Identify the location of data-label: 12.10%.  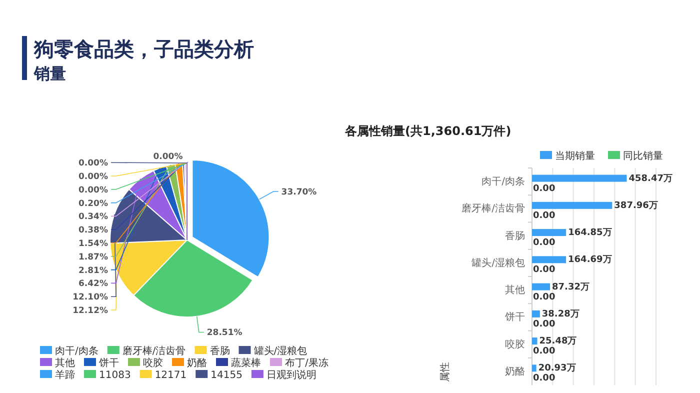
(90, 297).